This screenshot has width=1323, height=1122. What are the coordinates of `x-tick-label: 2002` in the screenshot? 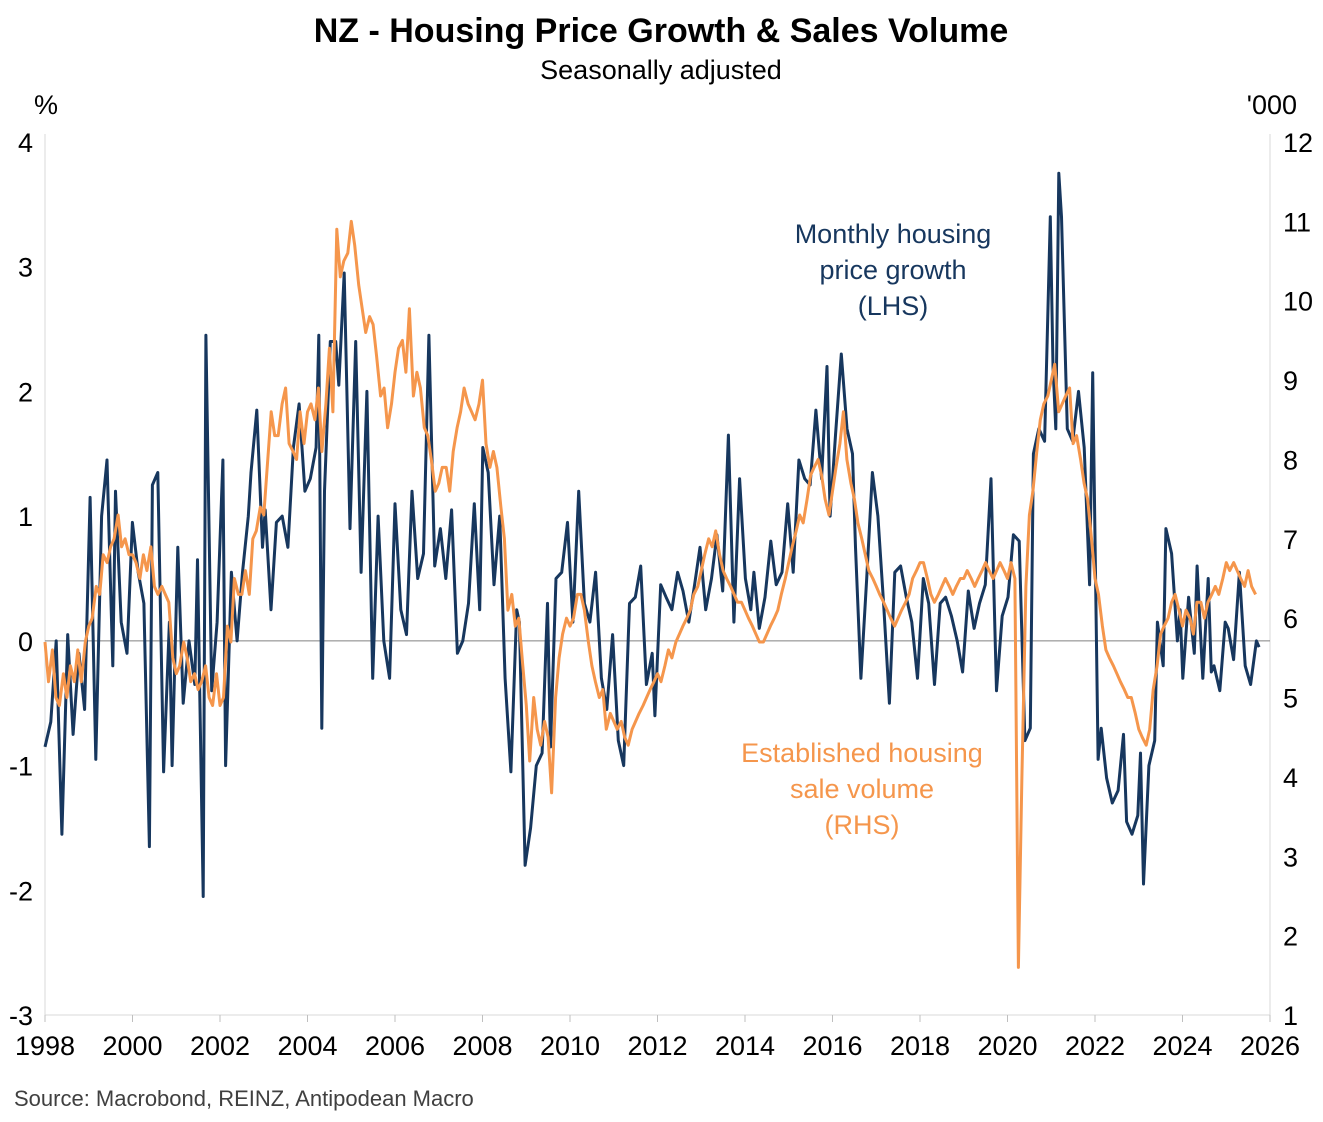 It's located at (220, 1046).